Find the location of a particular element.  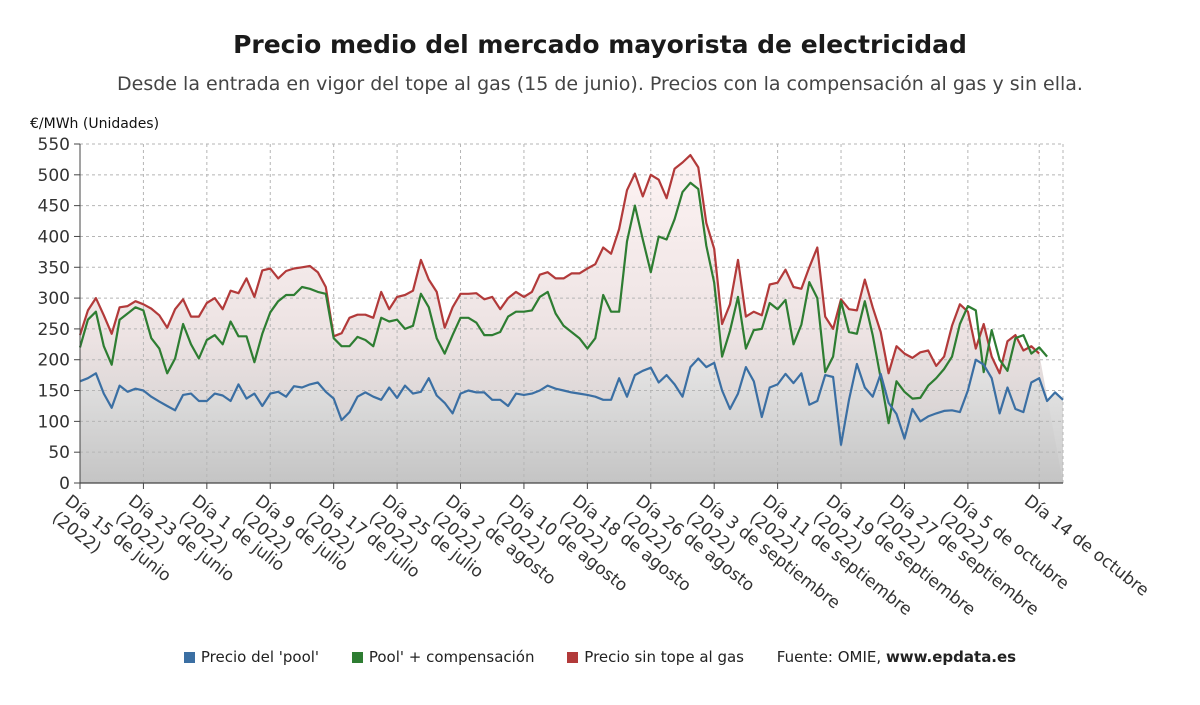

source-site: www.epdata.es is located at coordinates (951, 657).